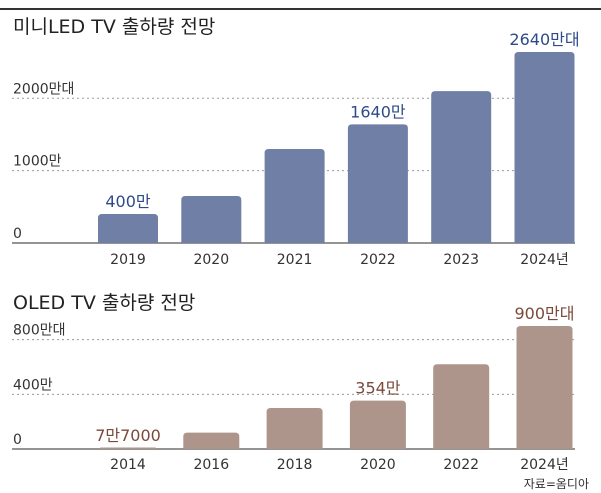 The width and height of the screenshot is (601, 493). I want to click on chart2-title: OLED TV 출하량 전망, so click(104, 303).